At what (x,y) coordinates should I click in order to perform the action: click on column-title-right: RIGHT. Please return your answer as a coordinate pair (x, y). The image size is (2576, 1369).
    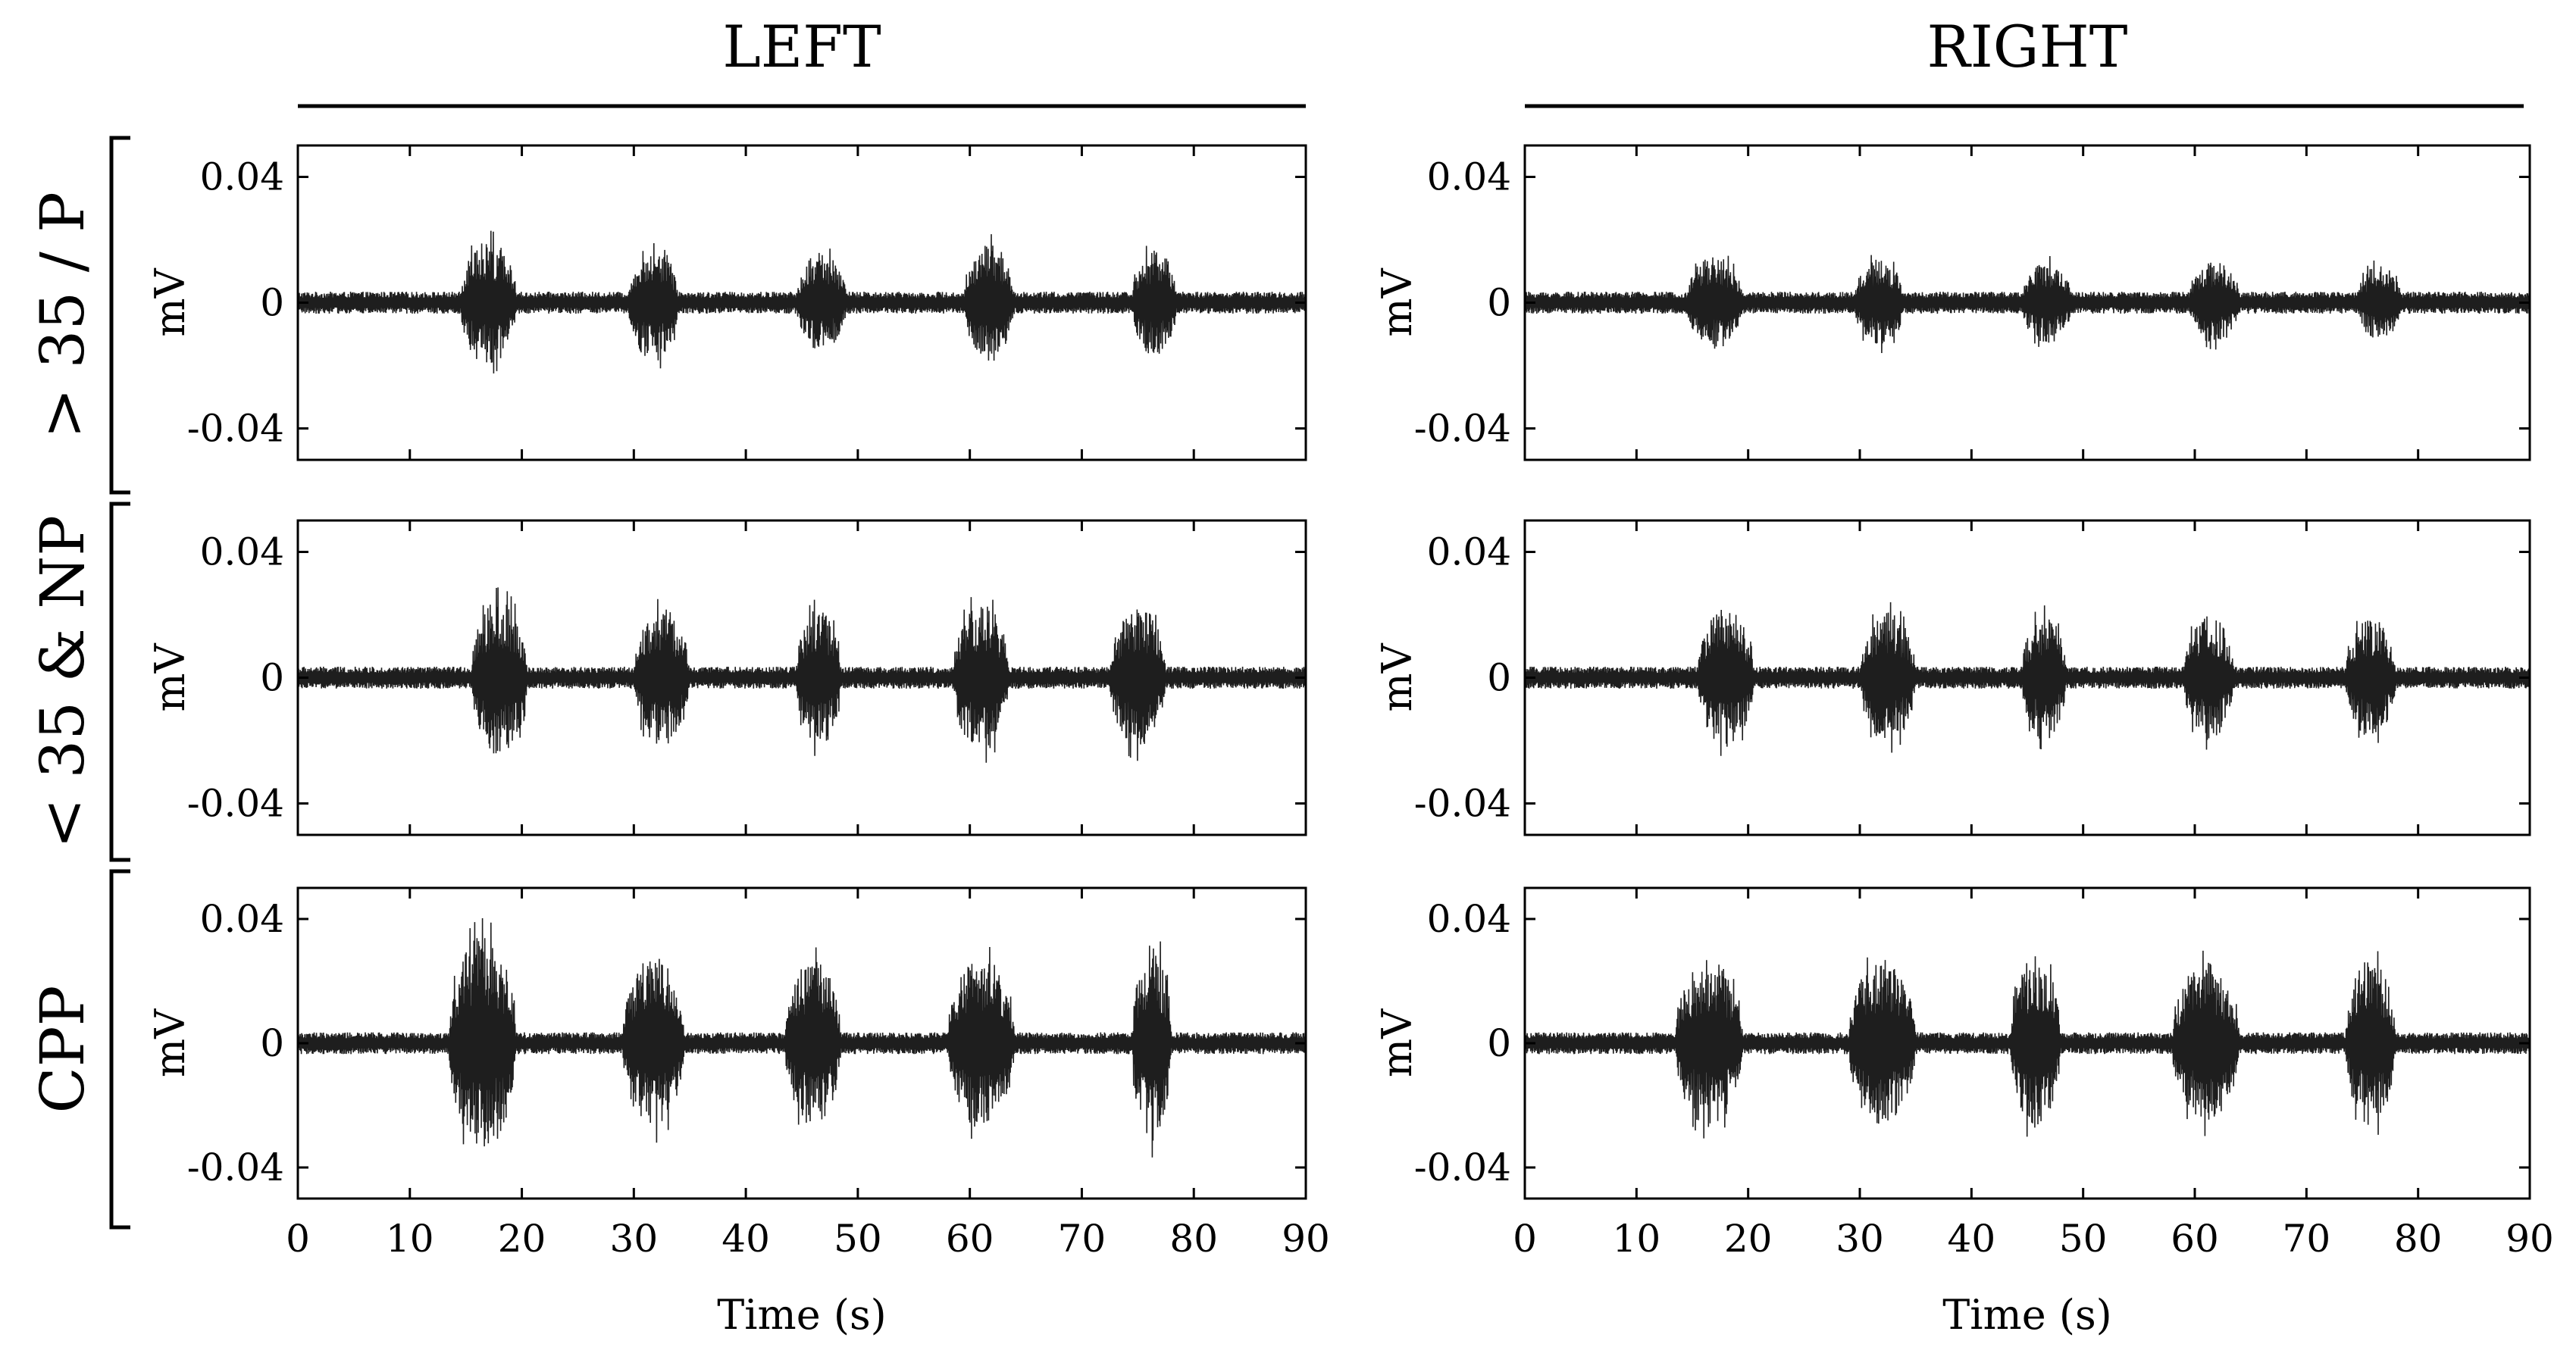
    Looking at the image, I should click on (2027, 46).